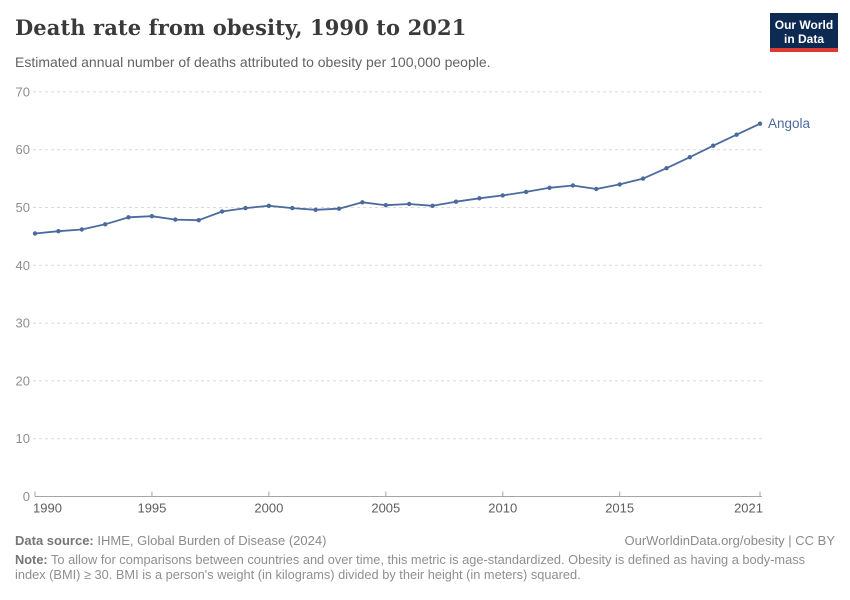 This screenshot has width=850, height=600. What do you see at coordinates (385, 508) in the screenshot?
I see `x-tick-label: 2005` at bounding box center [385, 508].